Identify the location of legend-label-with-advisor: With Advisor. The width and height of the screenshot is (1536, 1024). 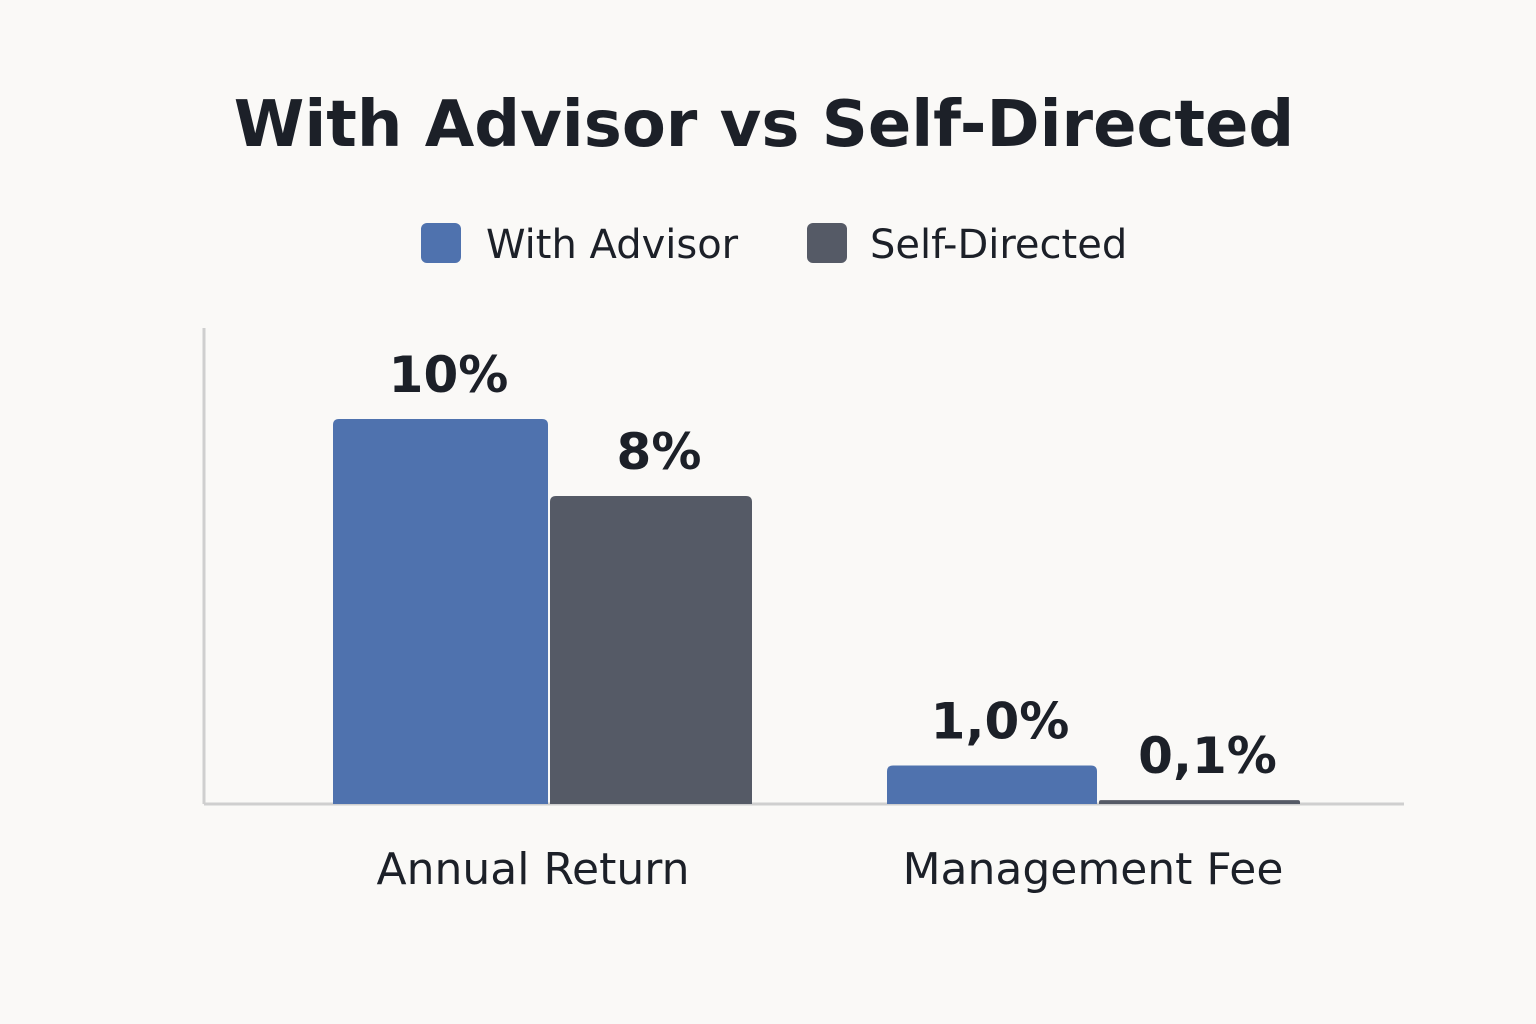
(612, 245).